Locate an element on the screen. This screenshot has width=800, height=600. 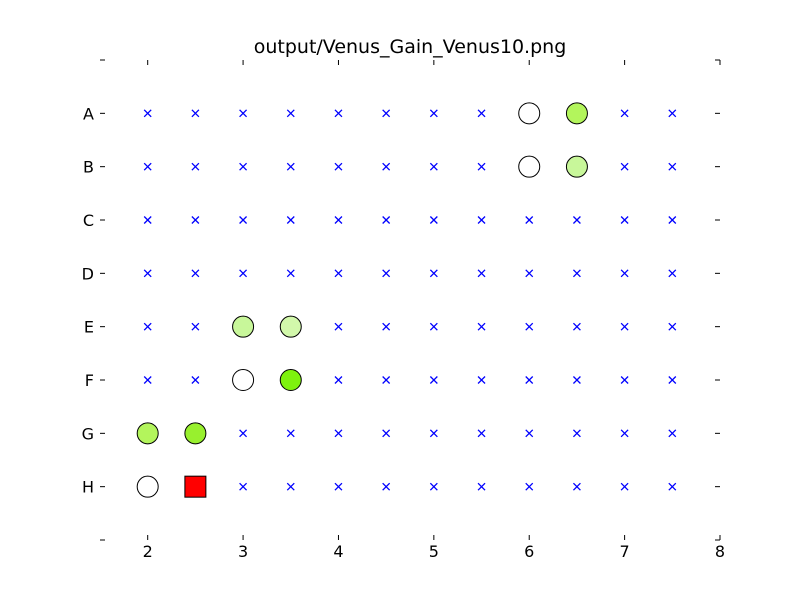
row-label-g: G is located at coordinates (88, 433).